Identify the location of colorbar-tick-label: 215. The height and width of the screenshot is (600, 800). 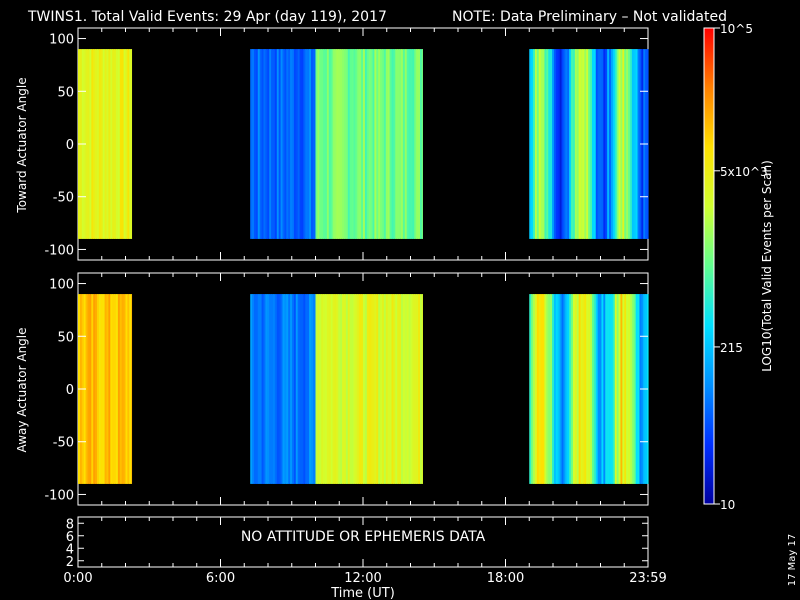
(731, 348).